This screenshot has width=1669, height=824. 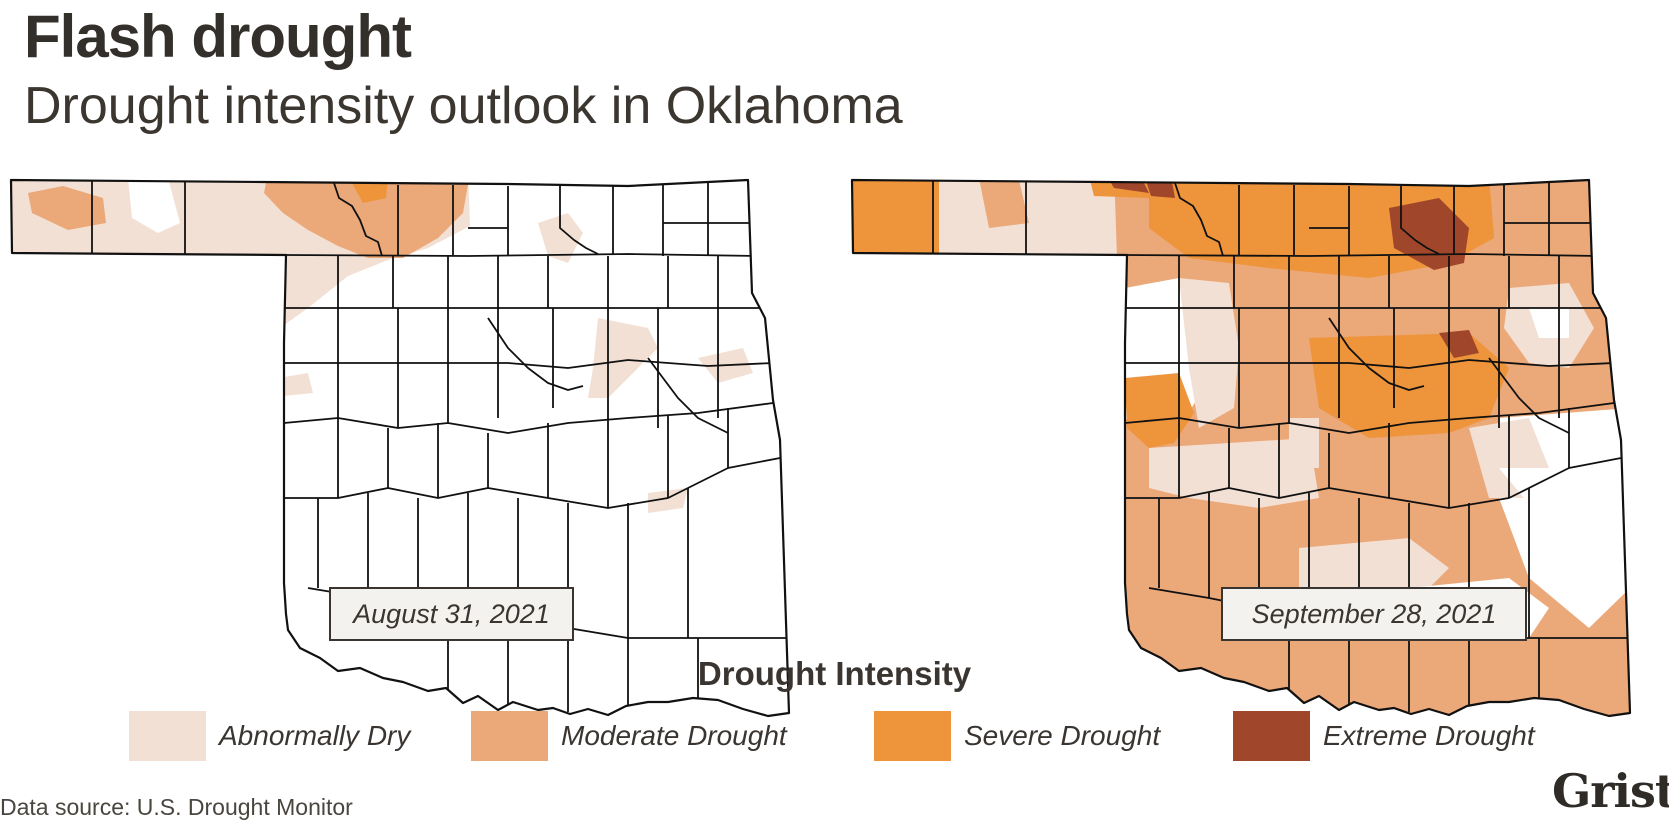 I want to click on brand-logo: Grist, so click(x=1610, y=791).